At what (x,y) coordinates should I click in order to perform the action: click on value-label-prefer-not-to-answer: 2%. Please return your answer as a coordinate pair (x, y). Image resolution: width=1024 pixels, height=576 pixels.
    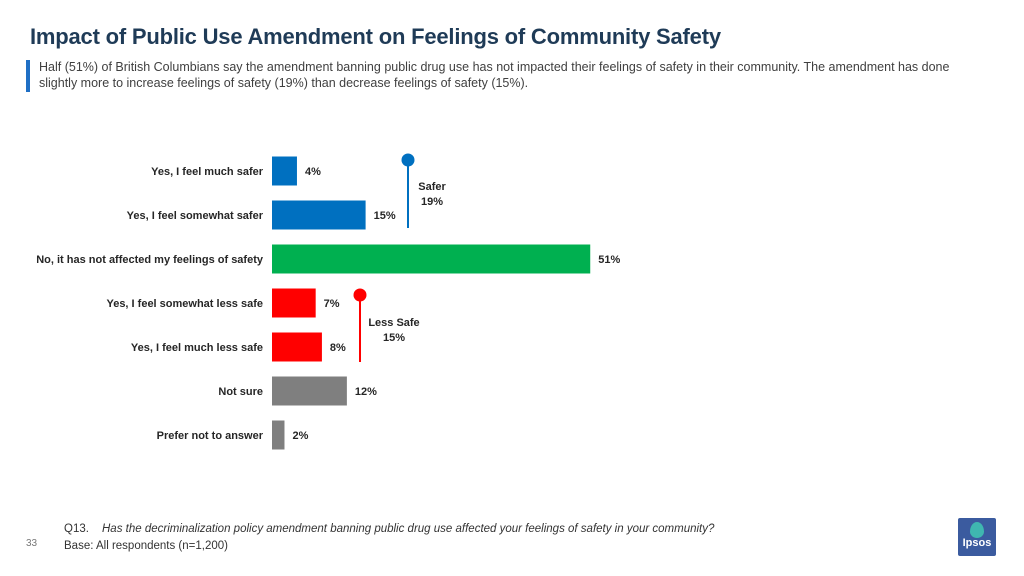
    Looking at the image, I should click on (300, 436).